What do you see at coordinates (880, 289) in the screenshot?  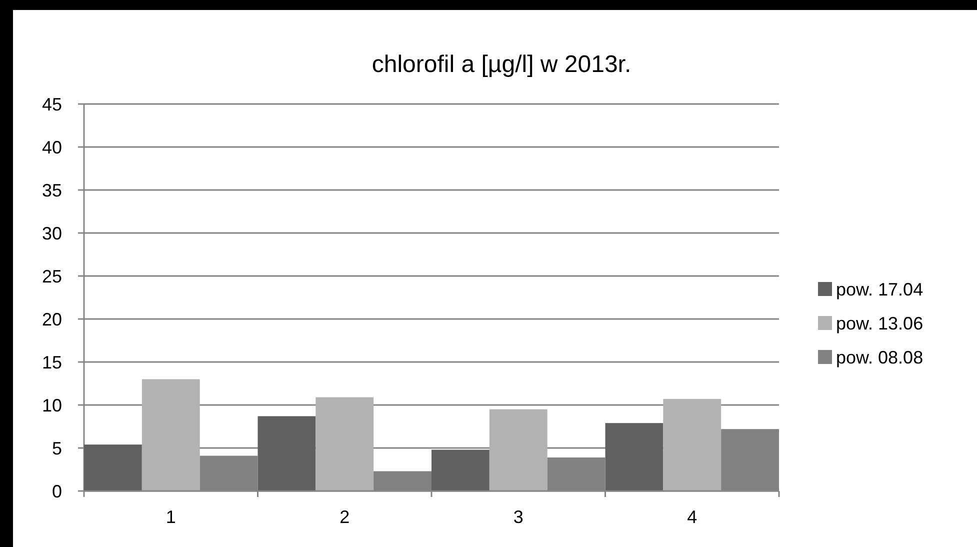 I see `legend-label: pow. 17.04` at bounding box center [880, 289].